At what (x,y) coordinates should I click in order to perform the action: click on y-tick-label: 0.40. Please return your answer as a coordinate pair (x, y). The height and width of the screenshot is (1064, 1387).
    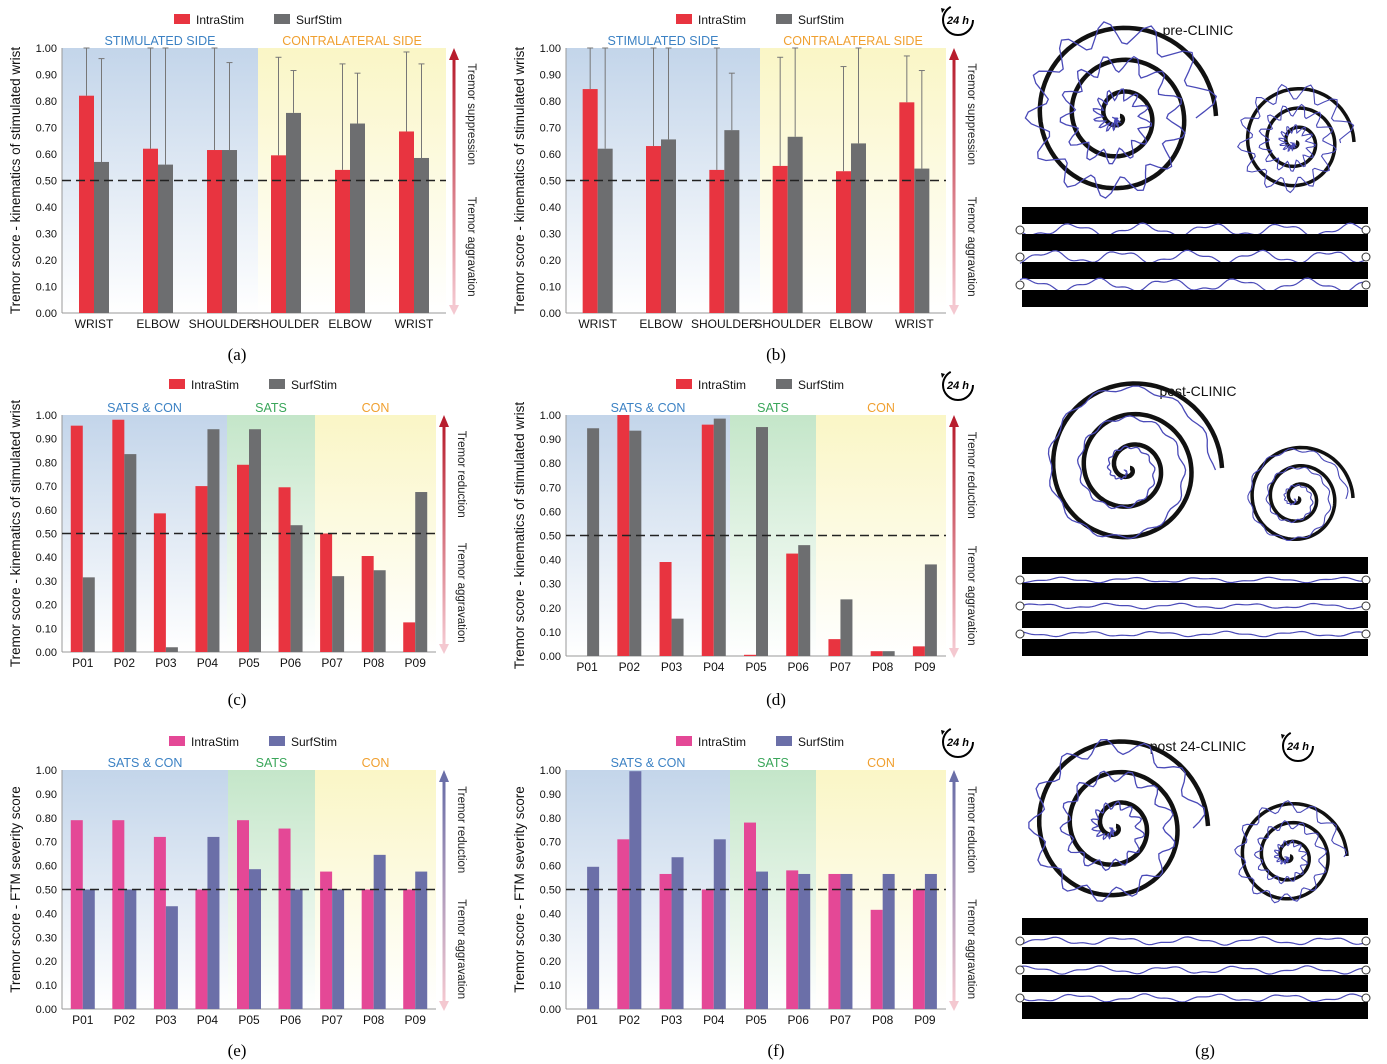
    Looking at the image, I should click on (550, 208).